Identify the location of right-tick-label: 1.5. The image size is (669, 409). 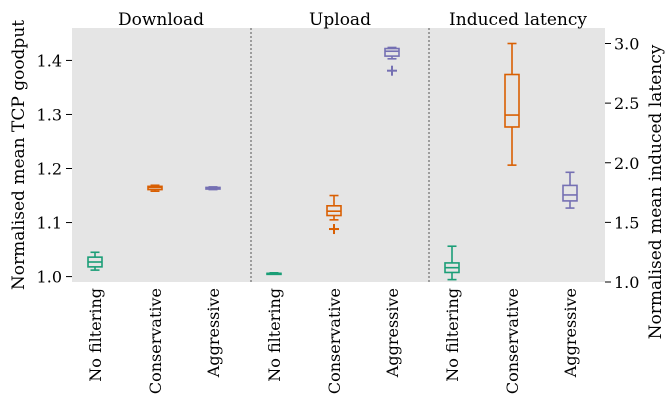
(626, 222).